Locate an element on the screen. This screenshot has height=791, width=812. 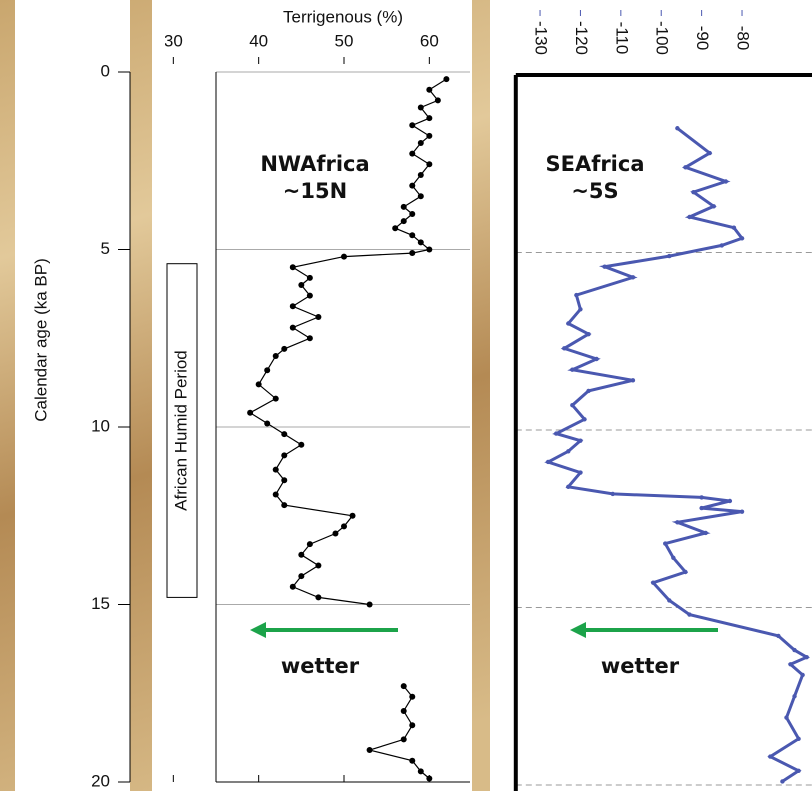
panel is located at coordinates (72, 395).